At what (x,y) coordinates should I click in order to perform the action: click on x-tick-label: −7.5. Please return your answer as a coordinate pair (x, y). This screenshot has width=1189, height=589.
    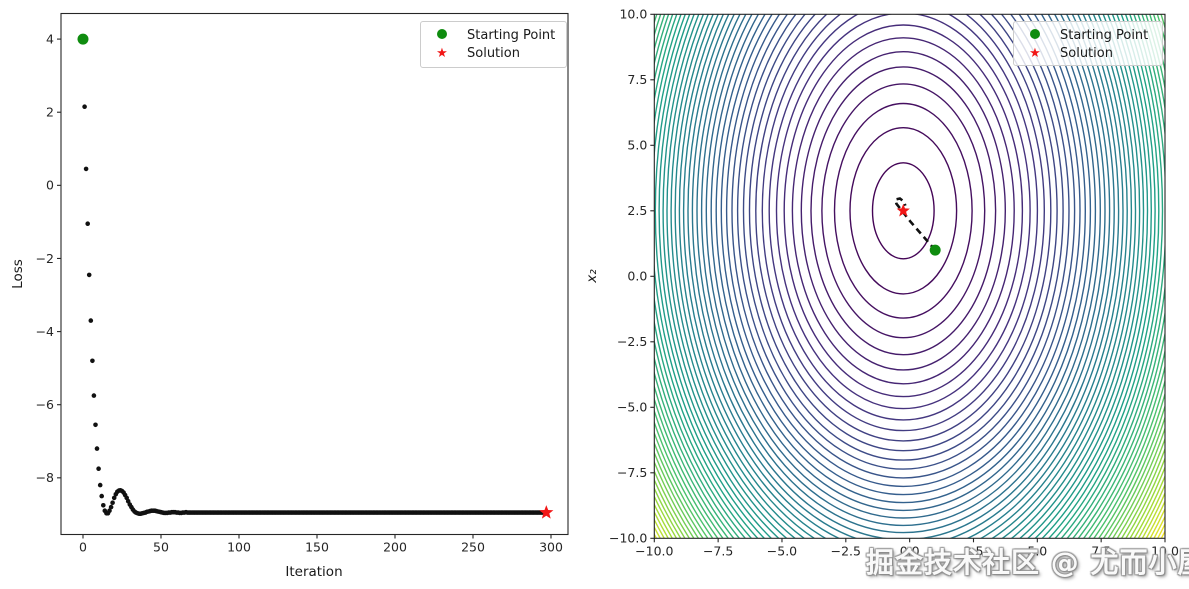
    Looking at the image, I should click on (718, 550).